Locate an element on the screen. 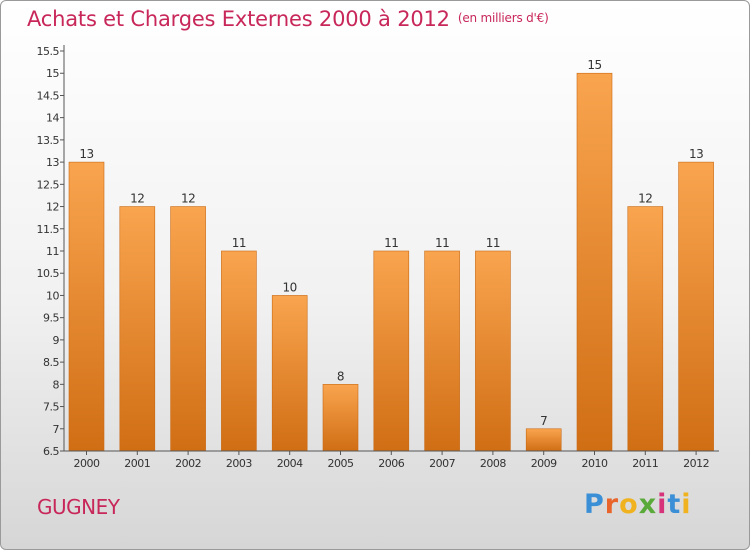 This screenshot has width=750, height=550. y-tick-label: 13 is located at coordinates (52, 162).